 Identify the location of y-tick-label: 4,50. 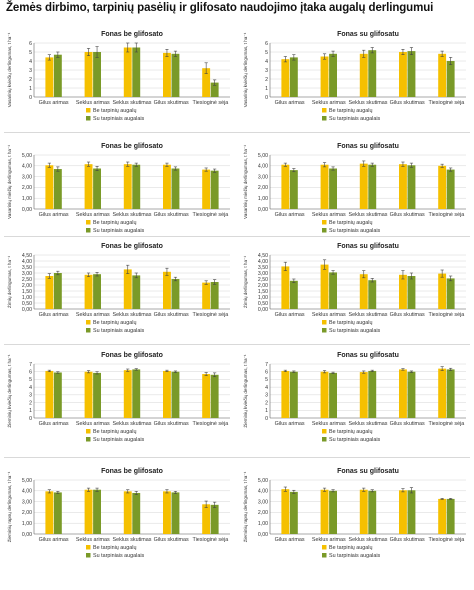
(263, 256).